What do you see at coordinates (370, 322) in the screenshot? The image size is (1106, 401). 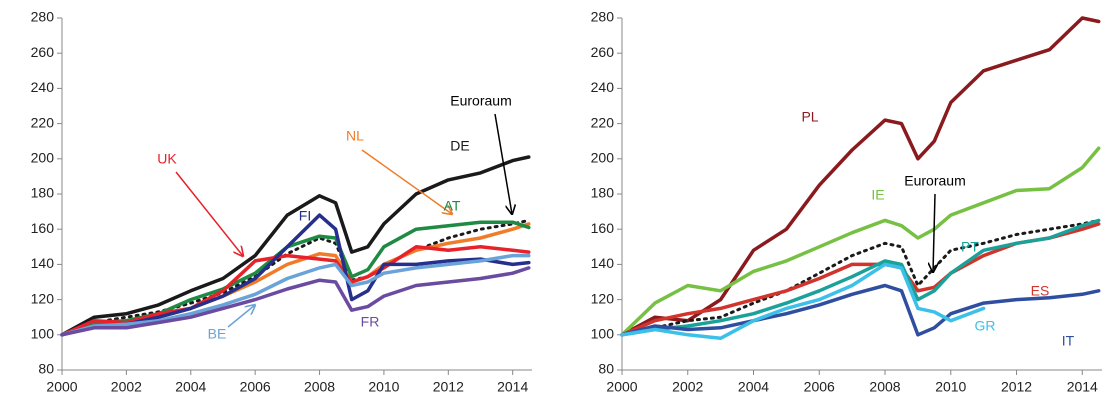 I see `series-label: FR` at bounding box center [370, 322].